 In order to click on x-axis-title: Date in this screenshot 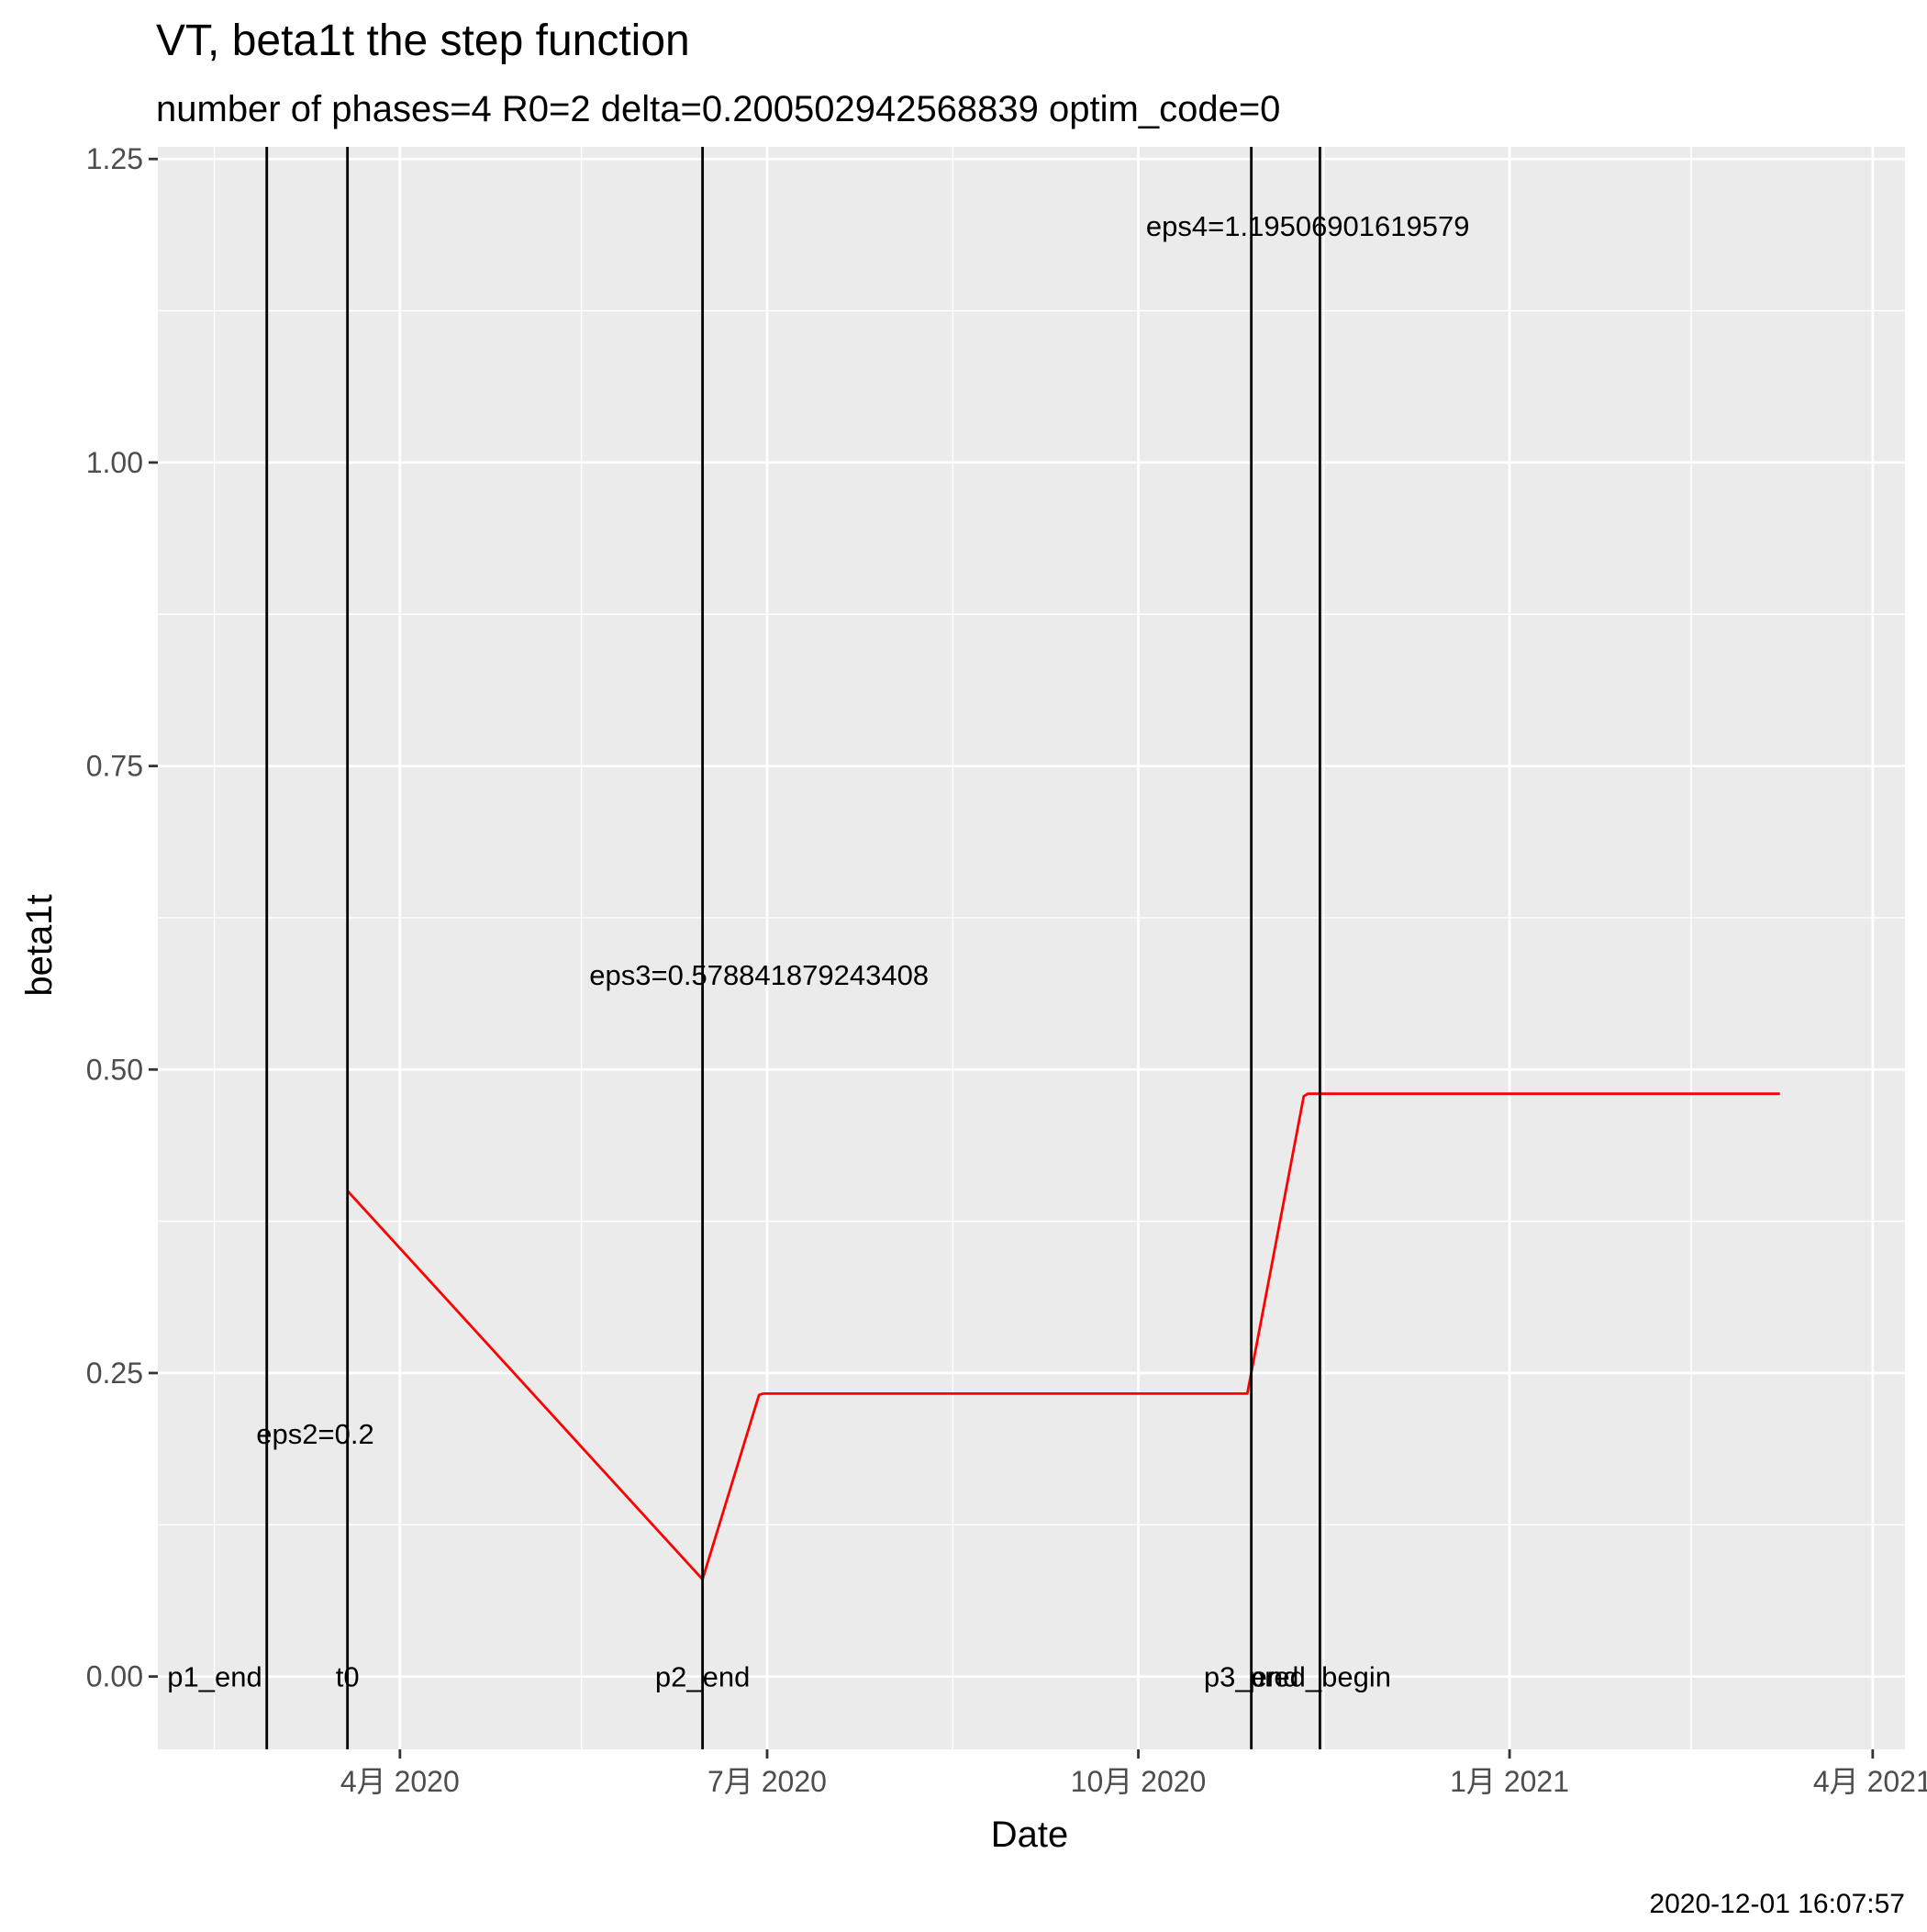, I will do `click(1030, 1835)`.